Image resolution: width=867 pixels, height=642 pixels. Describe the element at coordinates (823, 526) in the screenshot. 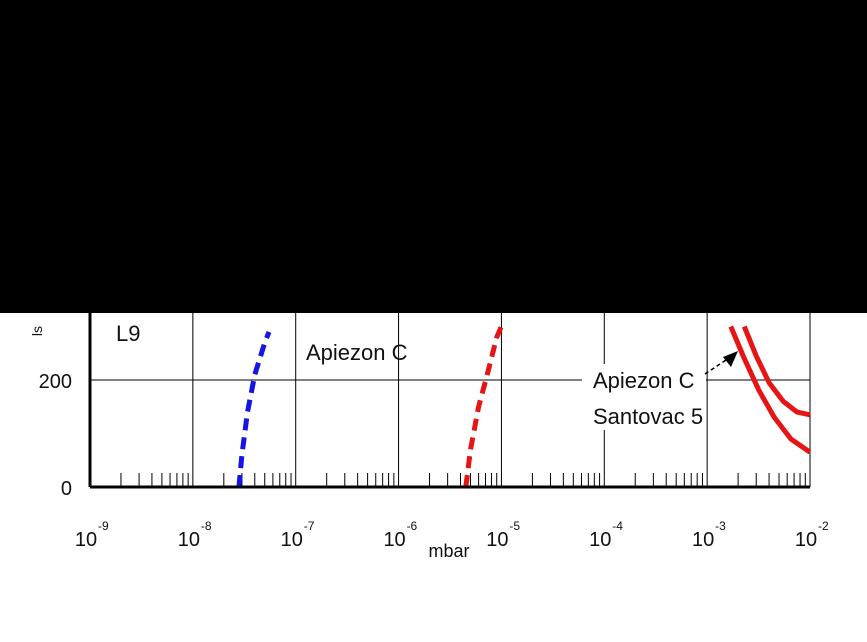

I see `x-tick-exponent: -2` at that location.